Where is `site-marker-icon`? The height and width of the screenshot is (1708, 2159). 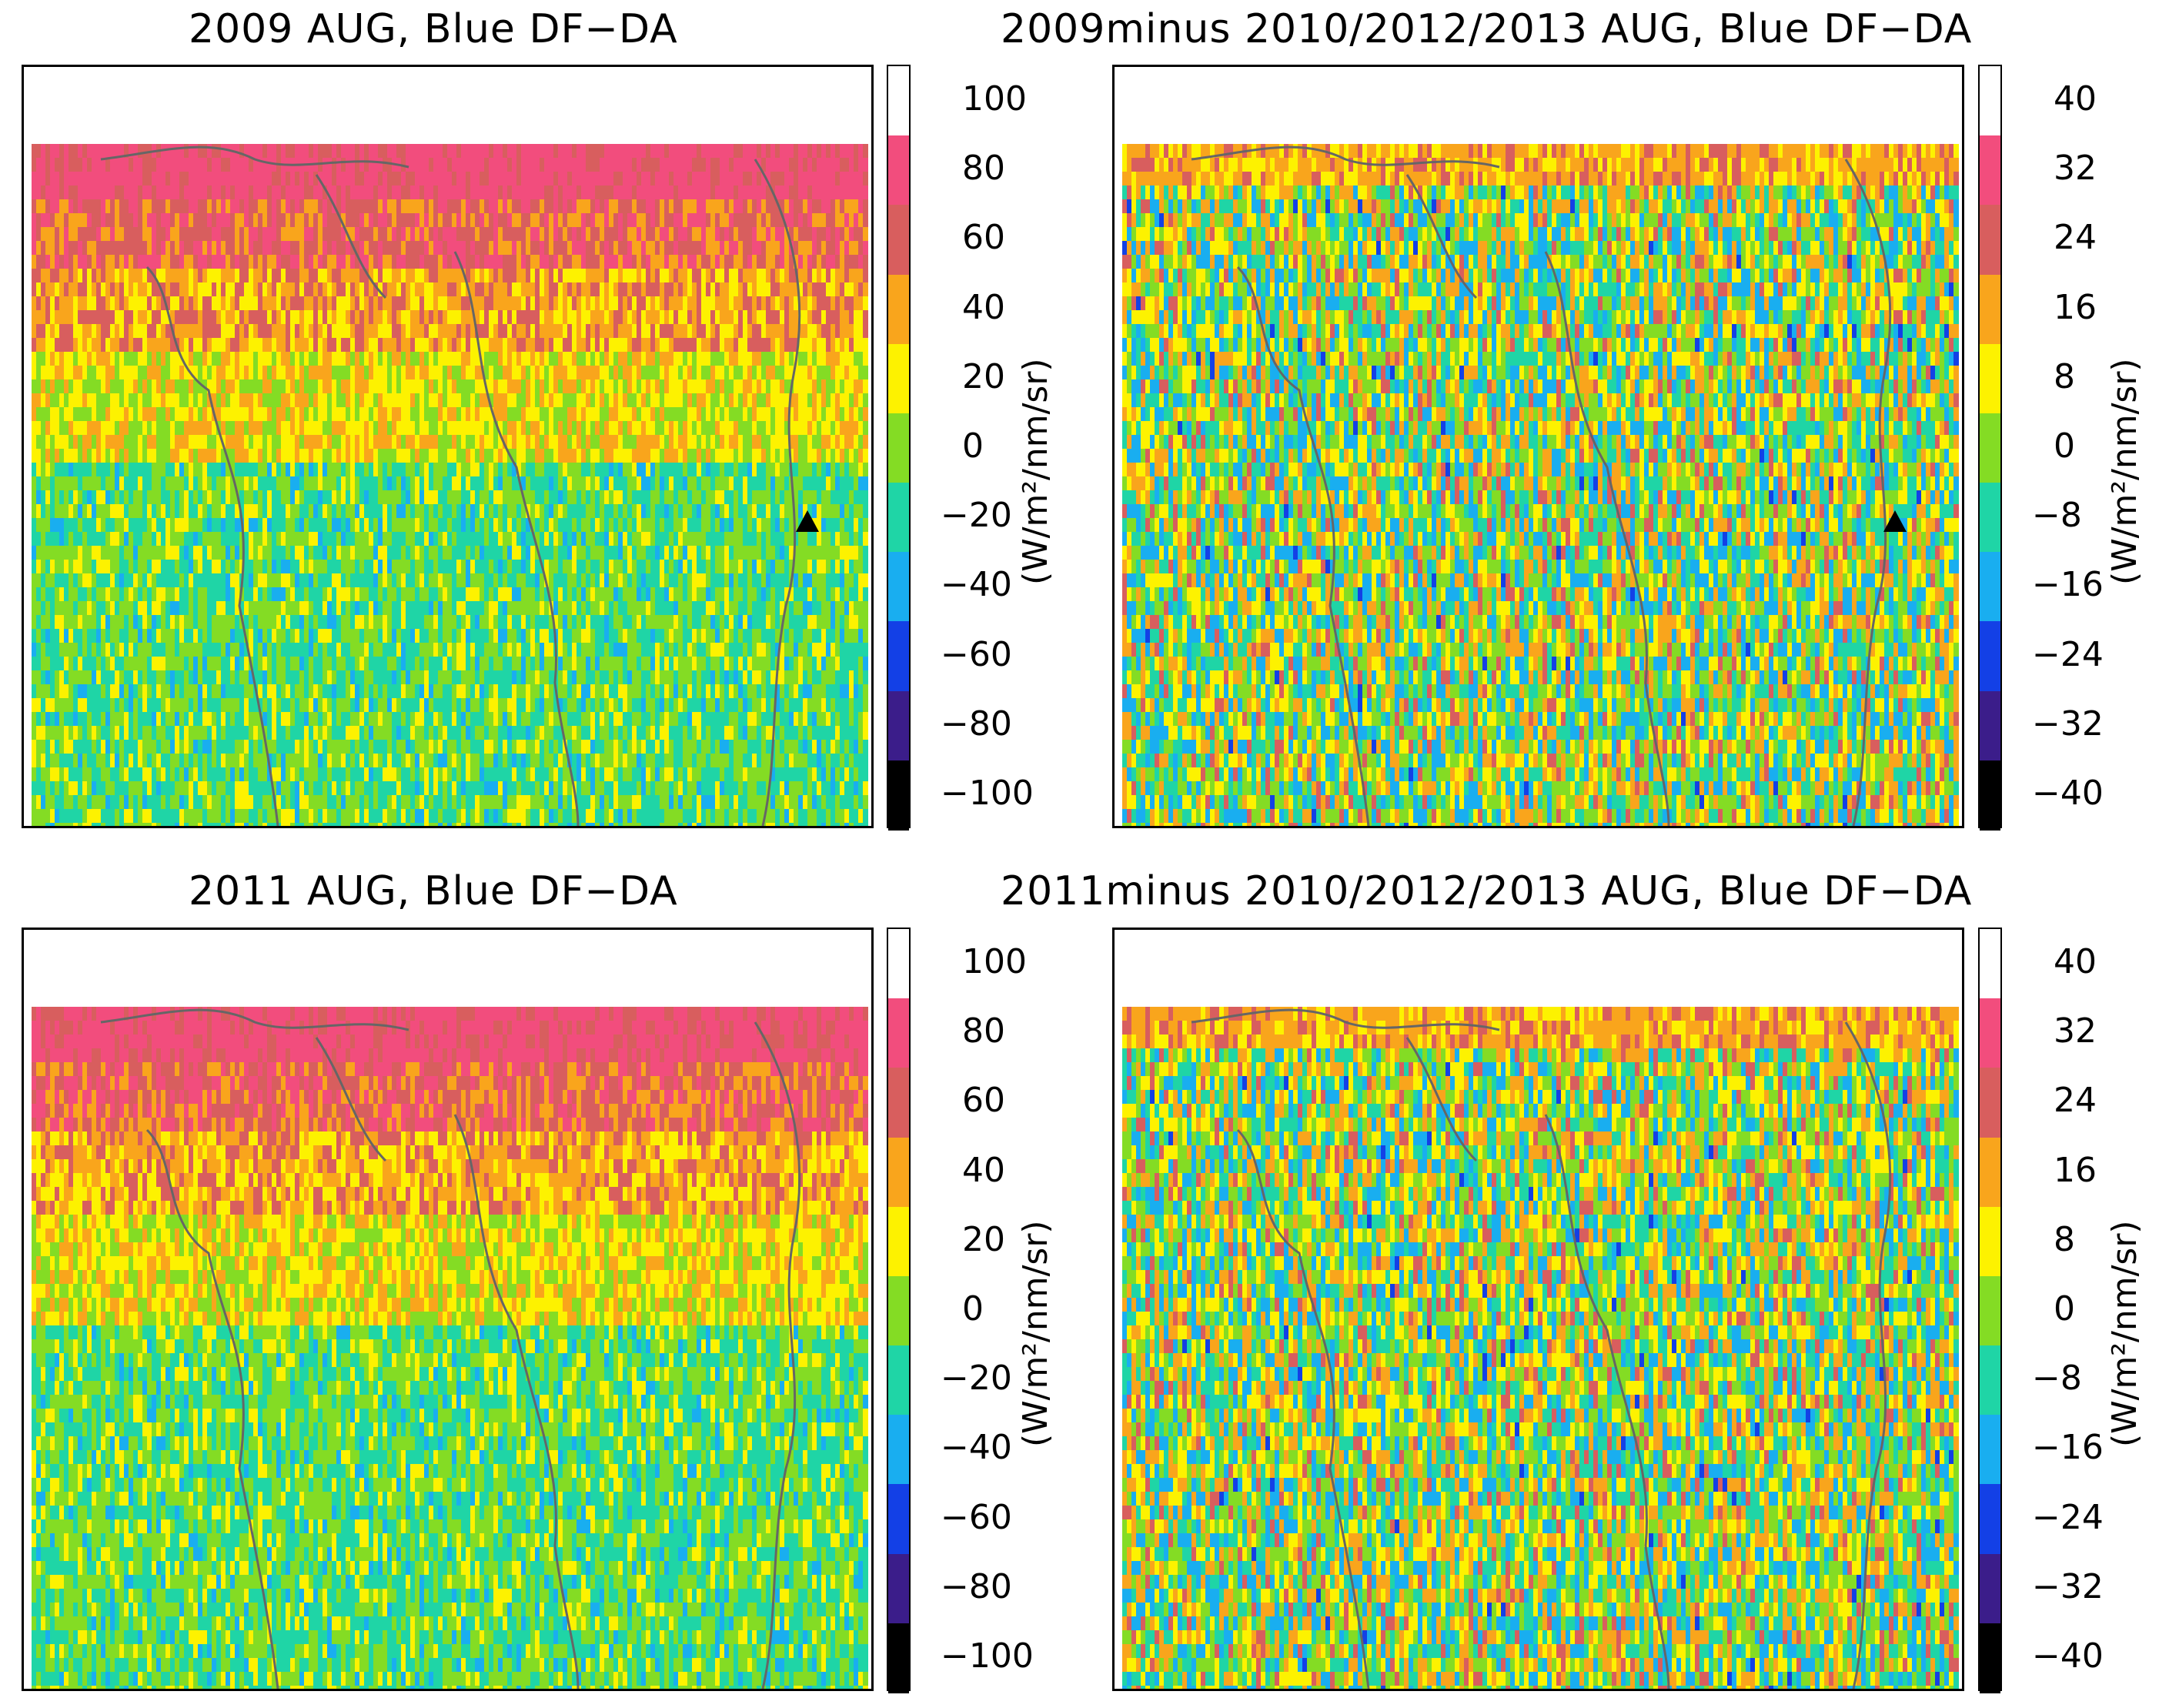 site-marker-icon is located at coordinates (1895, 521).